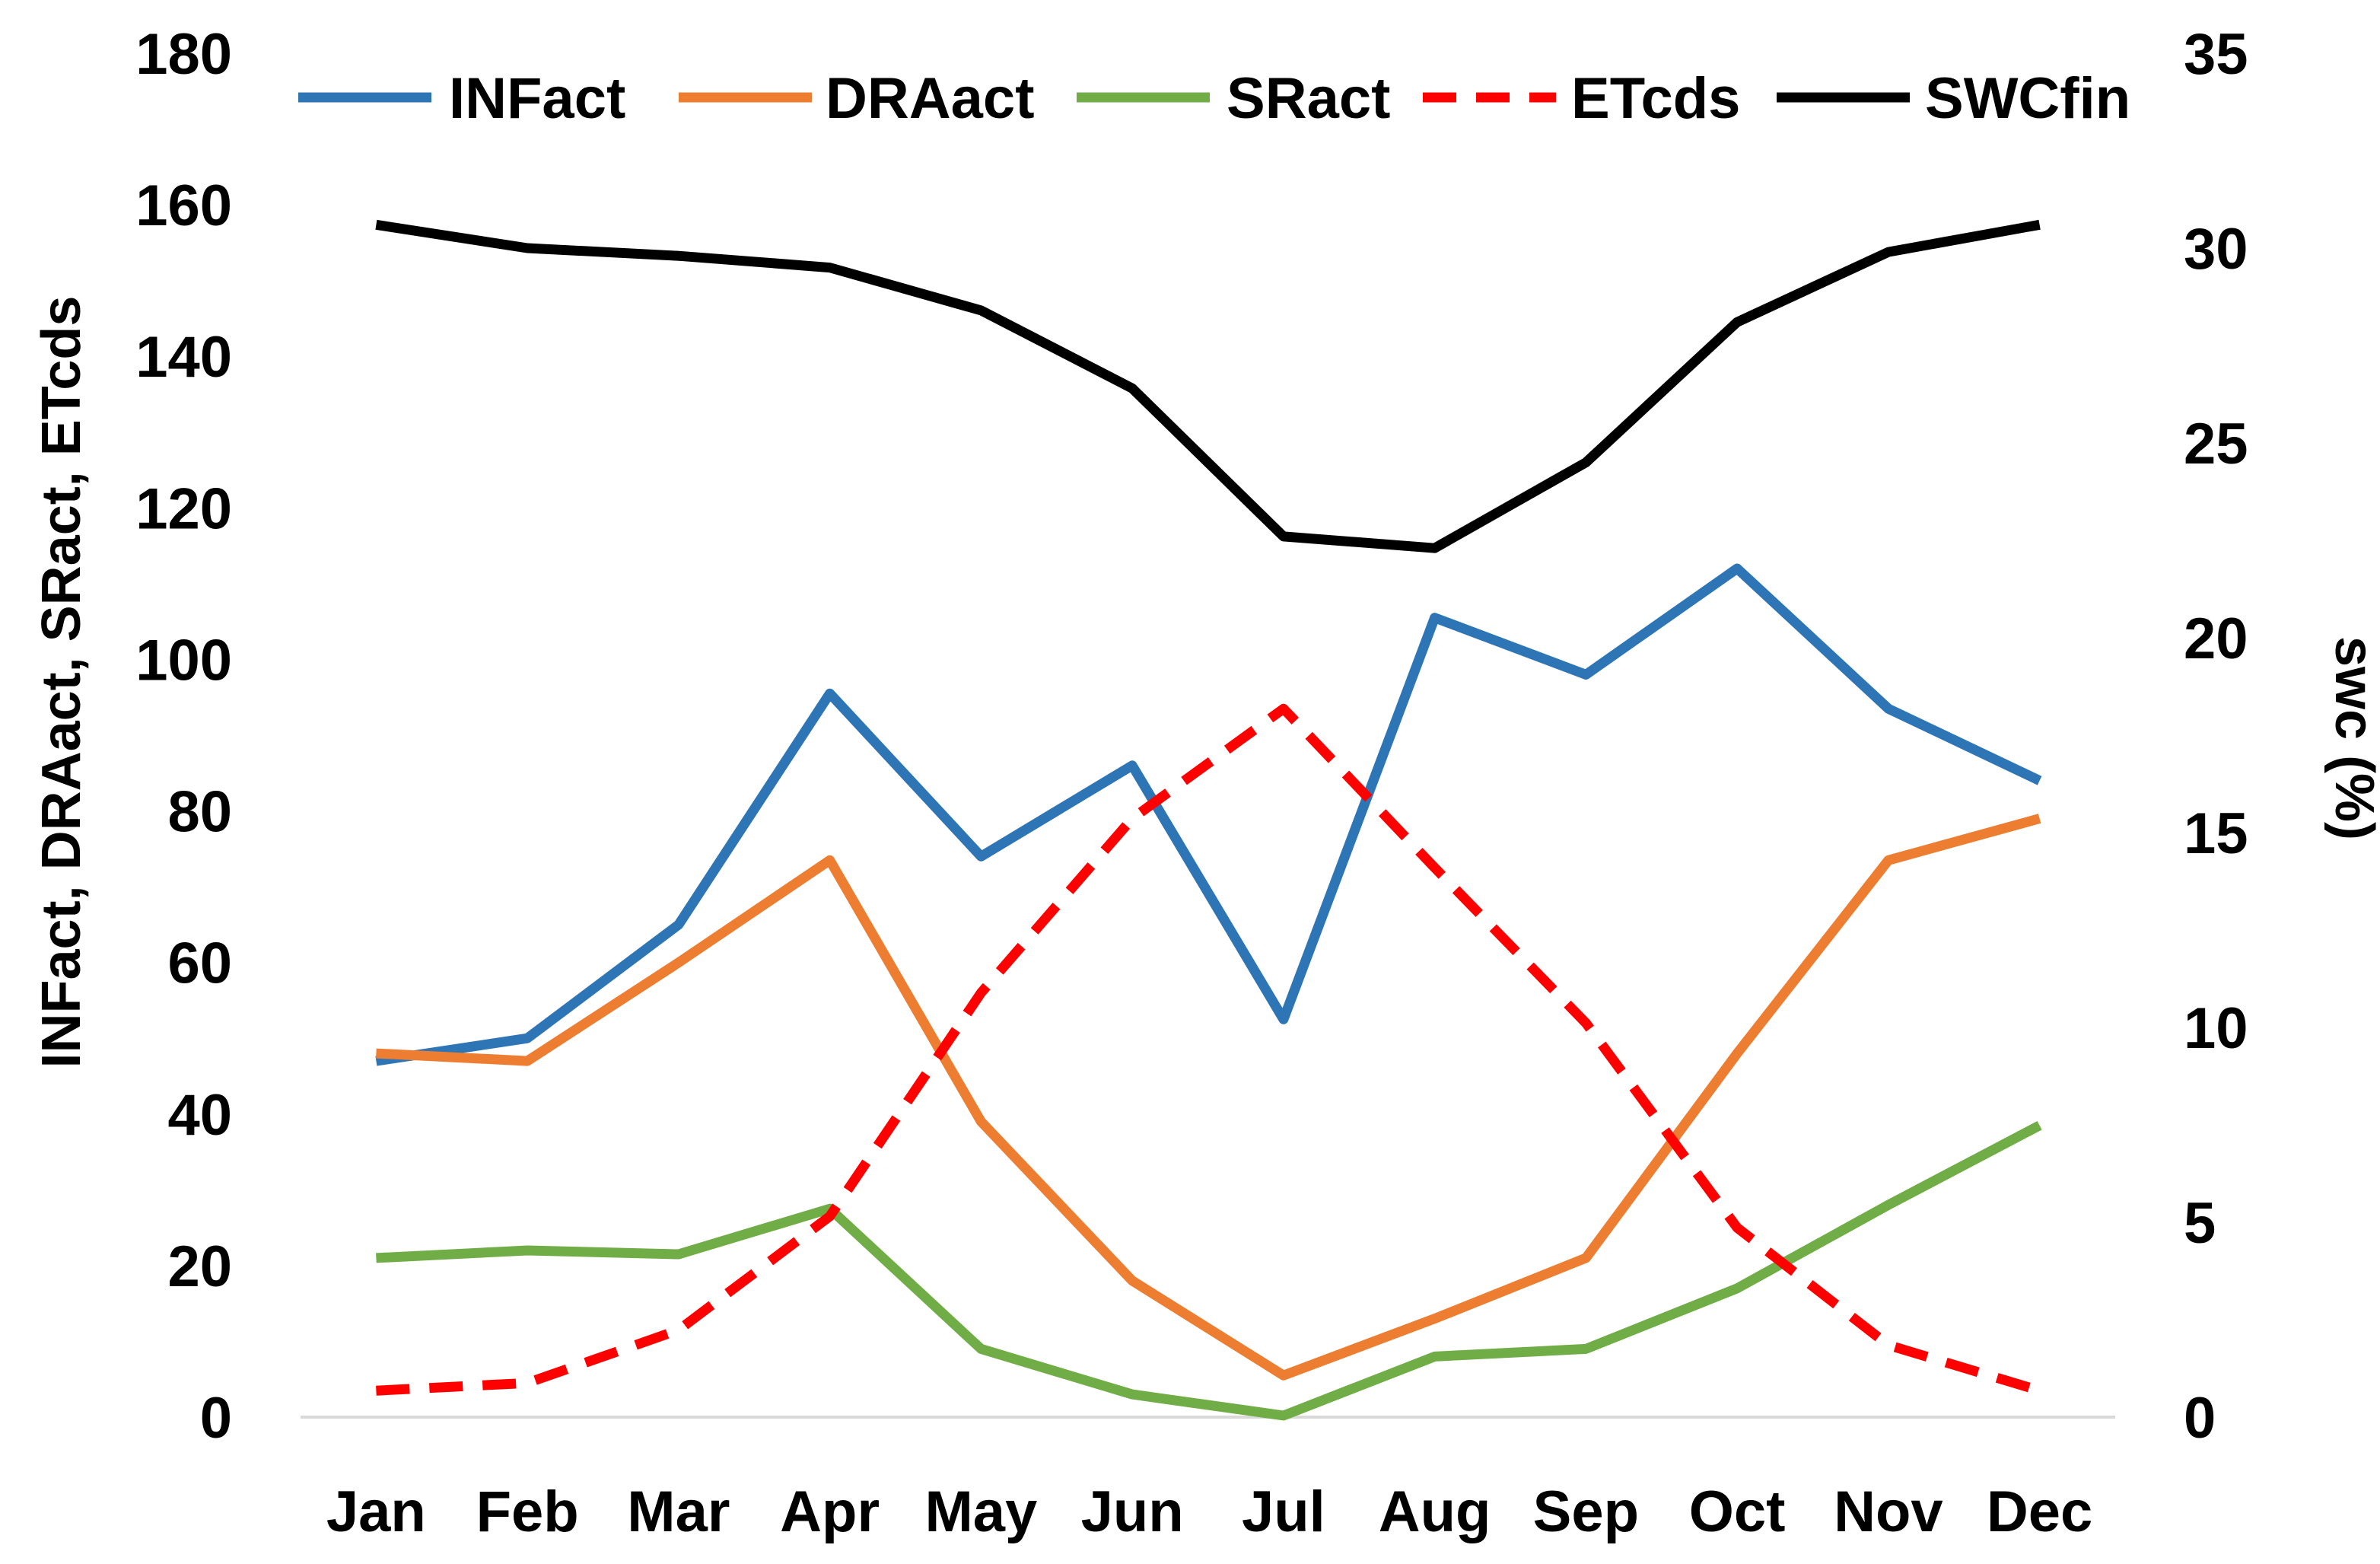 The width and height of the screenshot is (2380, 1564). Describe the element at coordinates (184, 358) in the screenshot. I see `left-y-tick-label: 140` at that location.